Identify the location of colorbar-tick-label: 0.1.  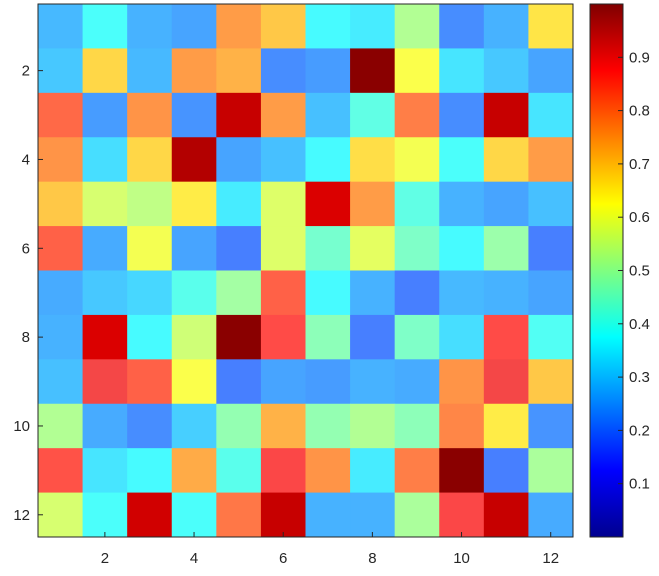
(639, 484).